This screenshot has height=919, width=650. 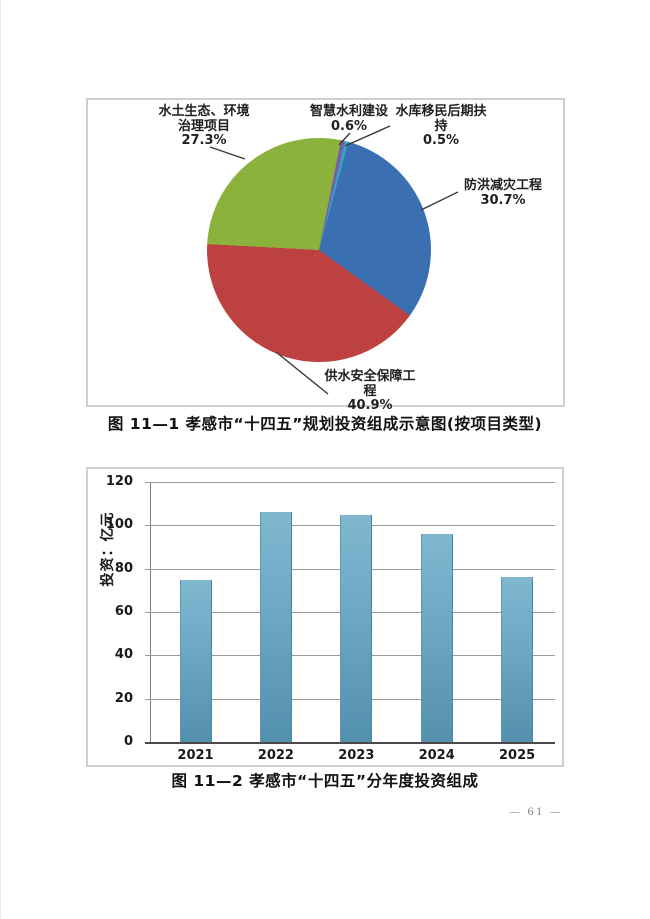 What do you see at coordinates (517, 755) in the screenshot?
I see `x-tick-label: 2025` at bounding box center [517, 755].